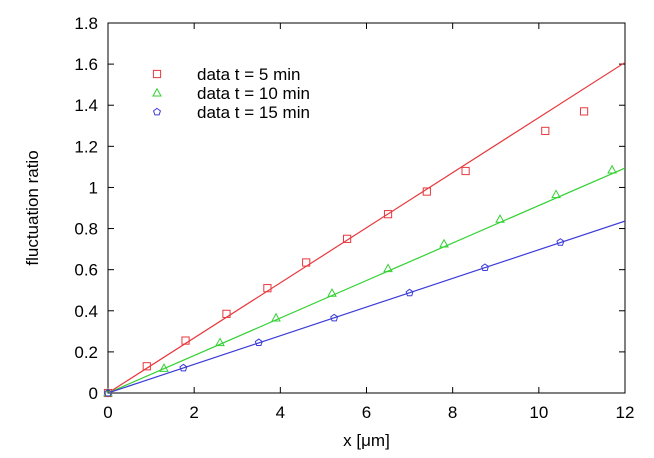 Image resolution: width=654 pixels, height=458 pixels. What do you see at coordinates (86, 229) in the screenshot?
I see `y-tick-label: 0.8` at bounding box center [86, 229].